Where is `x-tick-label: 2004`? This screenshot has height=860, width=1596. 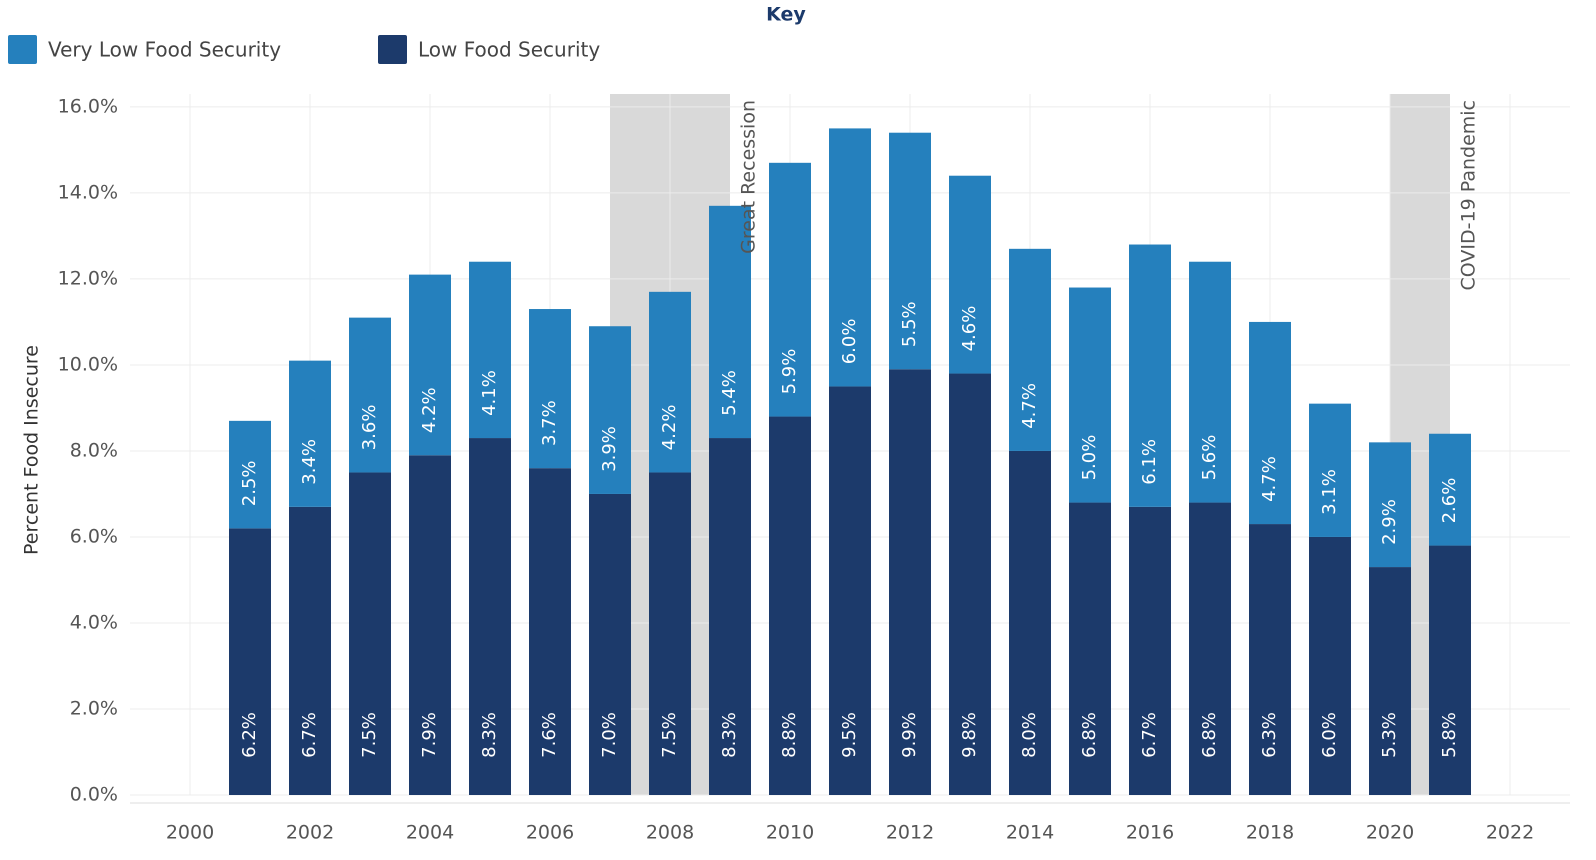 x-tick-label: 2004 is located at coordinates (430, 833).